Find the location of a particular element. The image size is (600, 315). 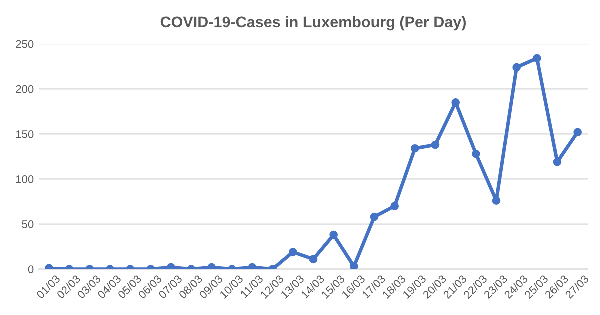

chart-title: COVID-19-Cases in Luxembourg (Per Day) is located at coordinates (313, 23).